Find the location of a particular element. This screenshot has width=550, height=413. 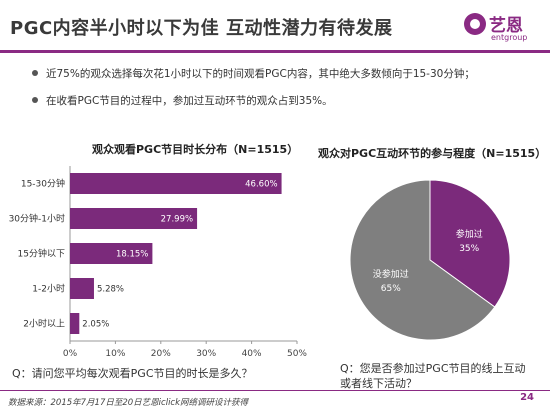

slice-label: 参加过 is located at coordinates (469, 234).